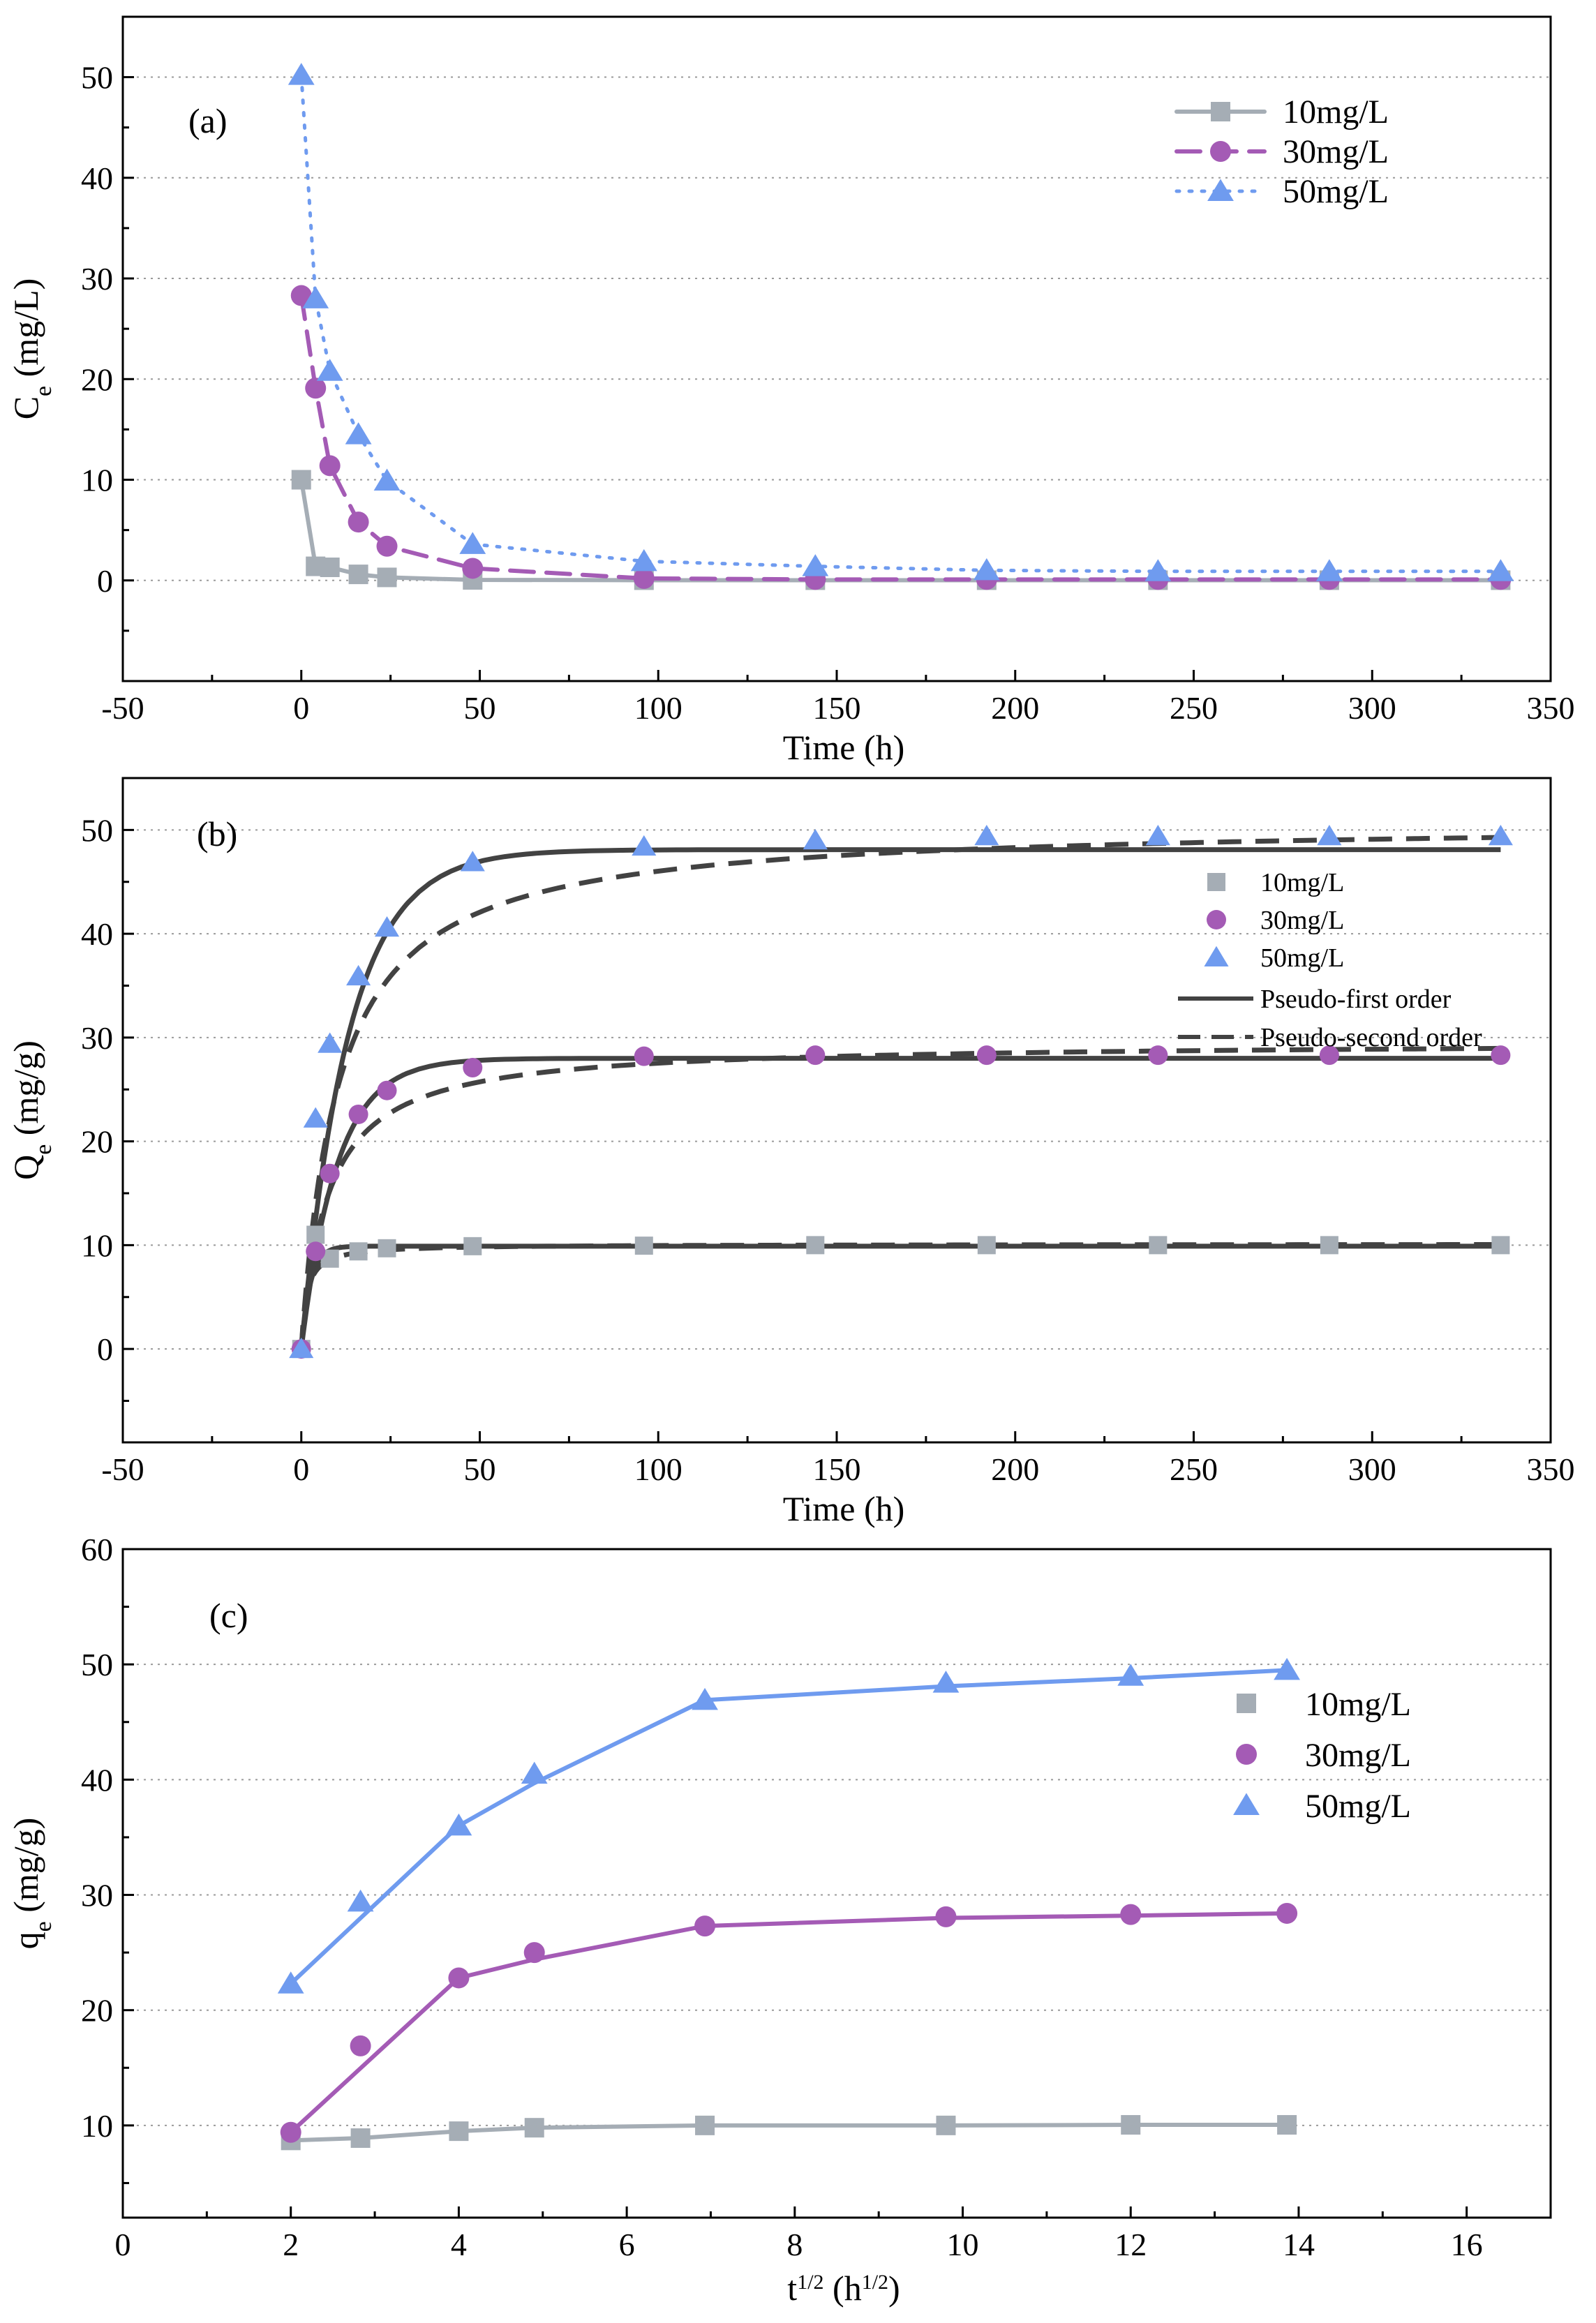 This screenshot has width=1596, height=2323. Describe the element at coordinates (627, 2244) in the screenshot. I see `x-tick-label: 6` at that location.